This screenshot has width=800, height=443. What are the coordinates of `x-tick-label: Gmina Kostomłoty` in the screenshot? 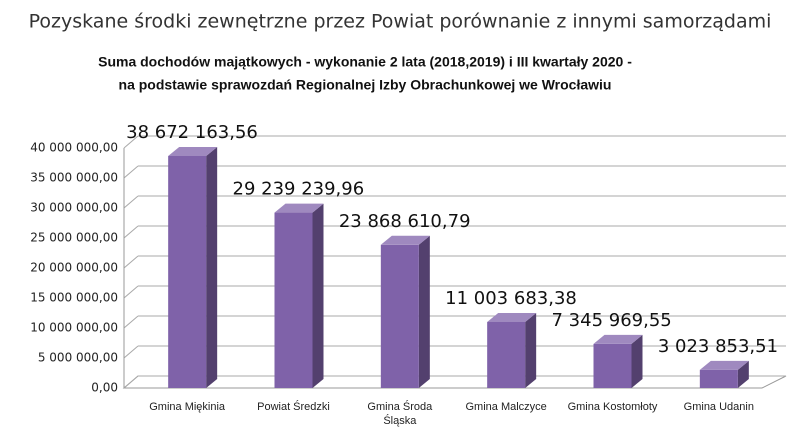 It's located at (612, 407).